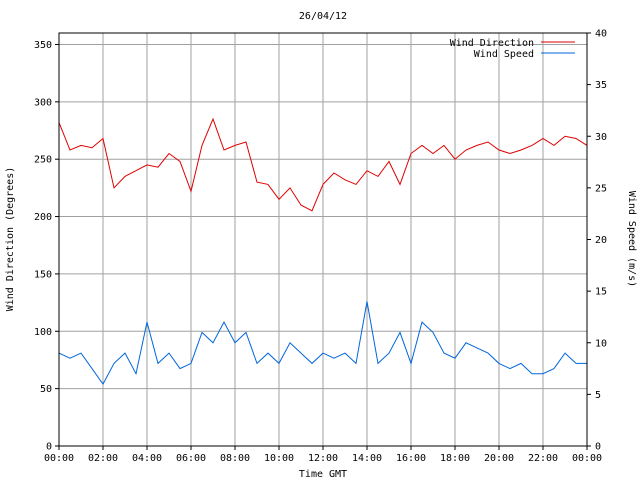 This screenshot has width=640, height=484. What do you see at coordinates (601, 292) in the screenshot?
I see `y-right-tick-label: 15` at bounding box center [601, 292].